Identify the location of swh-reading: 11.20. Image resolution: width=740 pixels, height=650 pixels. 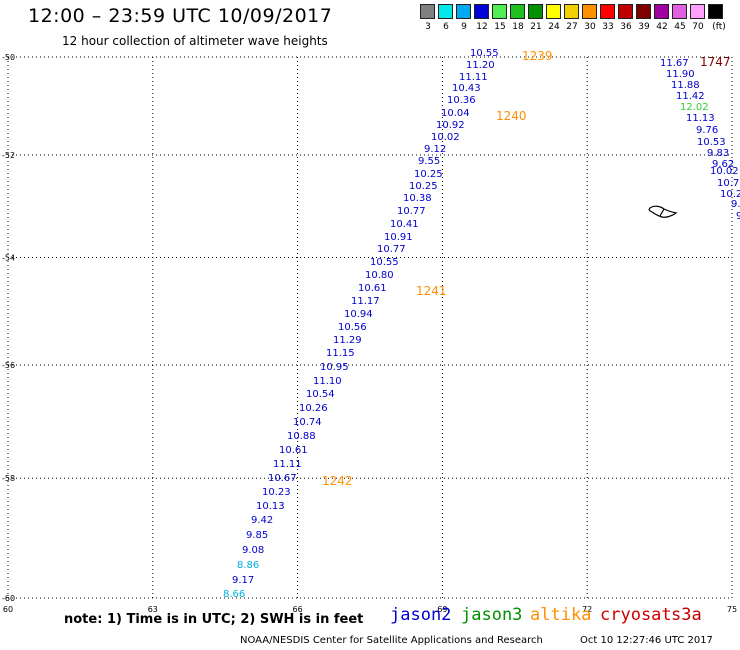
(480, 65).